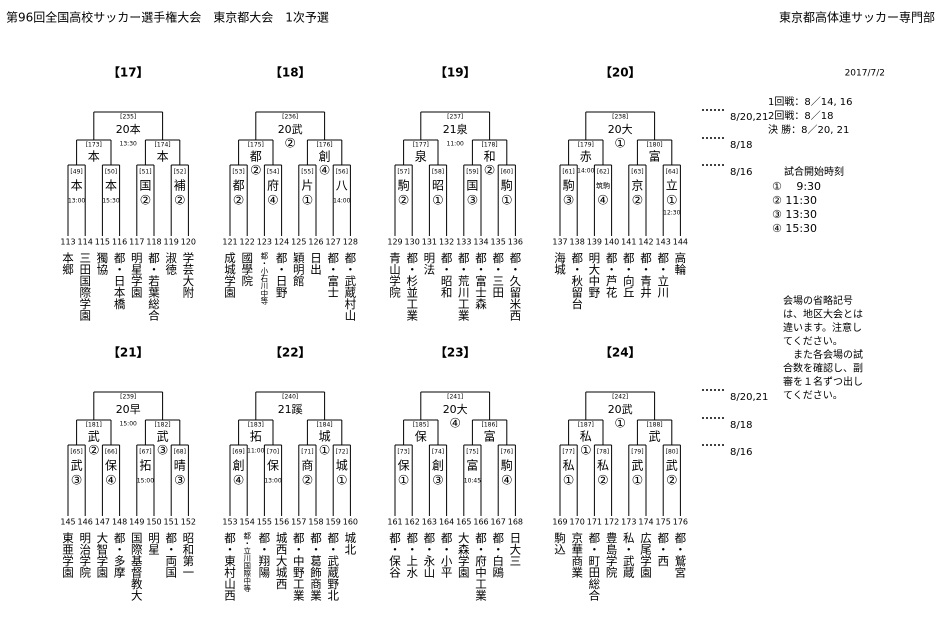  I want to click on venue: 21蹊, so click(290, 409).